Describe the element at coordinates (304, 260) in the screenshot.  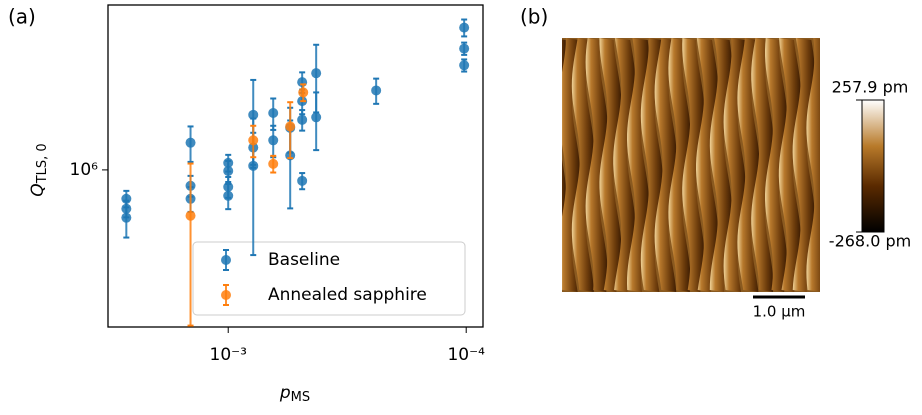
I see `legend-label: Baseline` at that location.